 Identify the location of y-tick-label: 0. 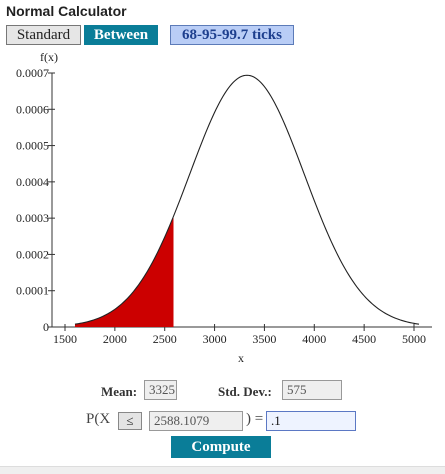
(46, 327).